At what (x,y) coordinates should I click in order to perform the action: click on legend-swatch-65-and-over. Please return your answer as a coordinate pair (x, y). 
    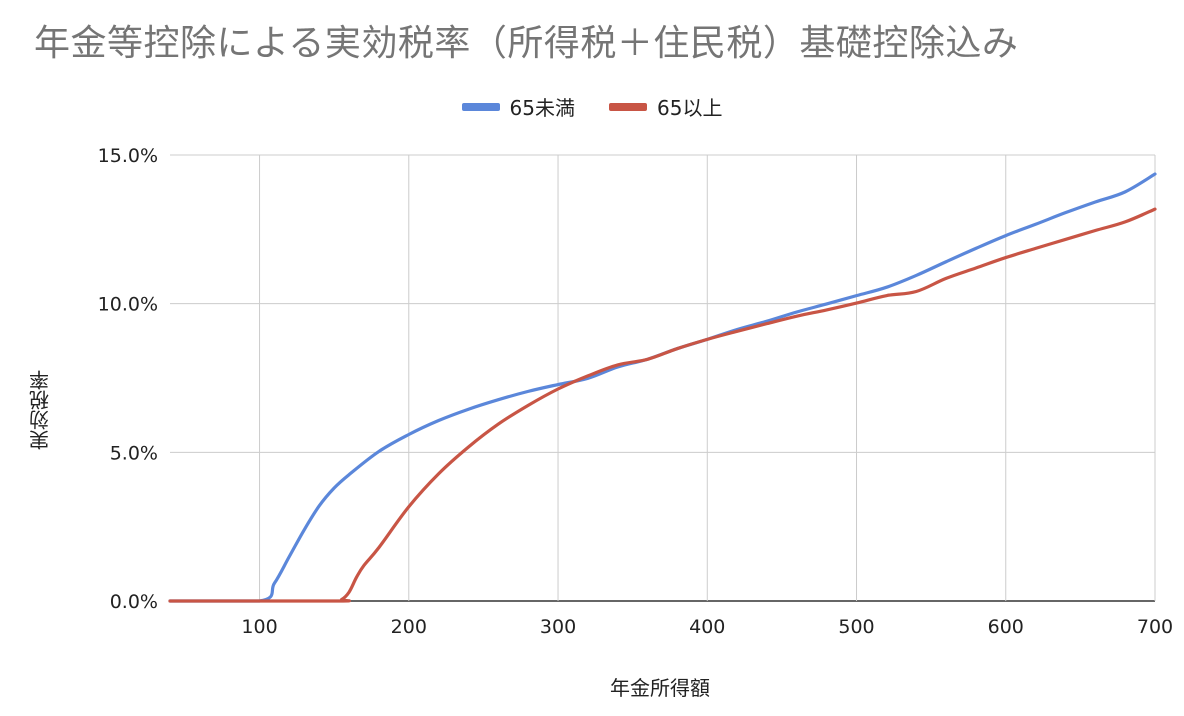
    Looking at the image, I should click on (628, 106).